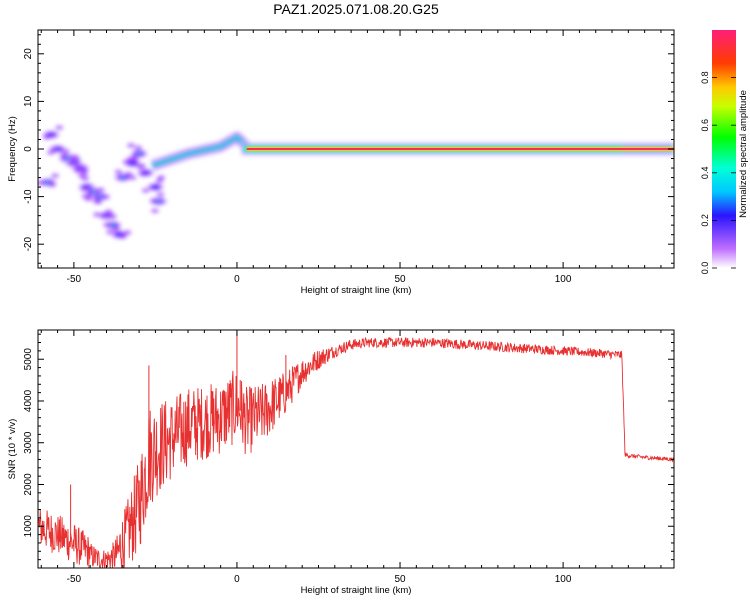 The height and width of the screenshot is (600, 750). What do you see at coordinates (400, 279) in the screenshot?
I see `heatmap-xtick-label: 50` at bounding box center [400, 279].